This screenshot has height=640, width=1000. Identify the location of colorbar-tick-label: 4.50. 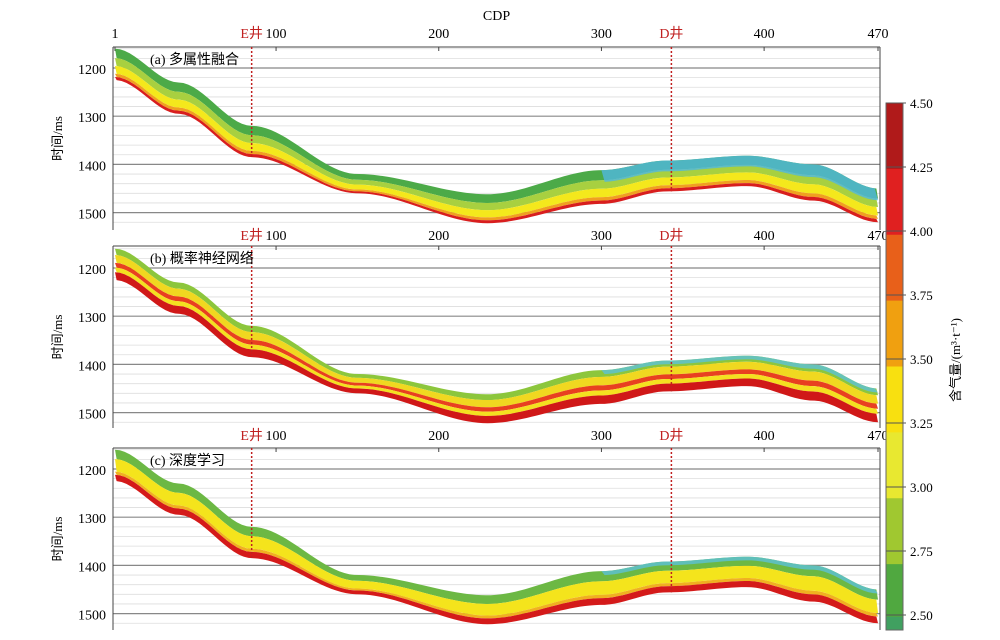
(921, 103).